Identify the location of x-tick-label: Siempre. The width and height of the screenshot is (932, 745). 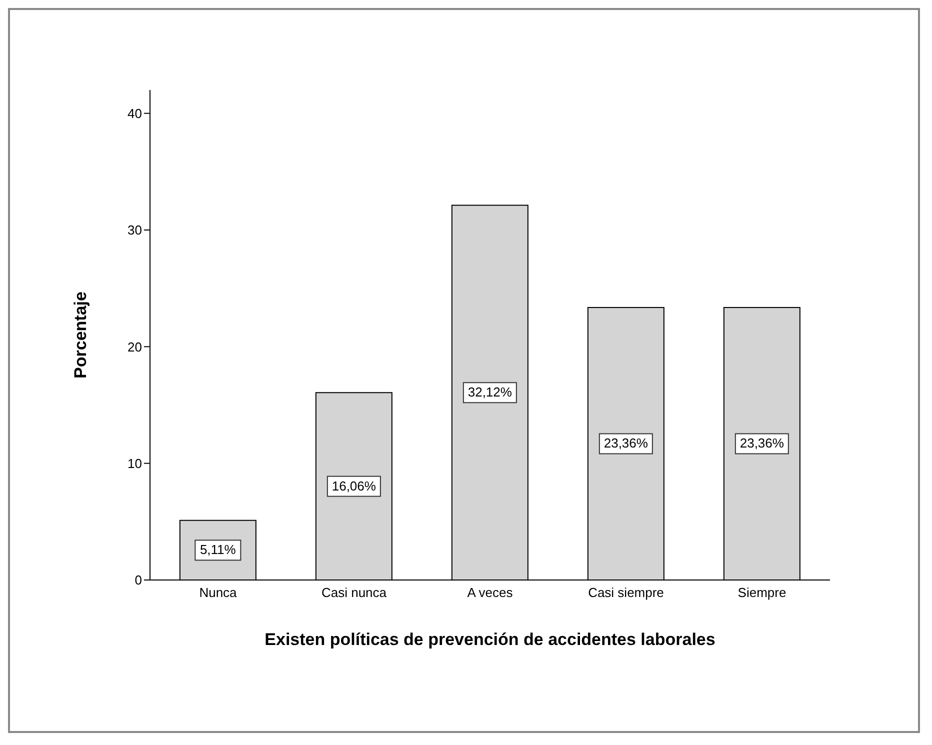
(762, 592).